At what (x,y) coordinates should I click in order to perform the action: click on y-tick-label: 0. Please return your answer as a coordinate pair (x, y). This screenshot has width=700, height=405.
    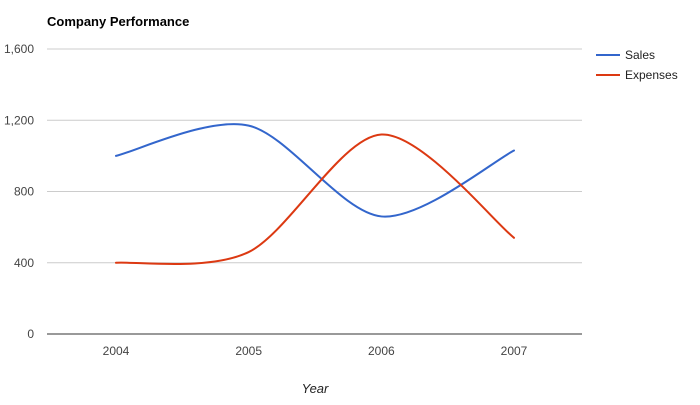
    Looking at the image, I should click on (30, 334).